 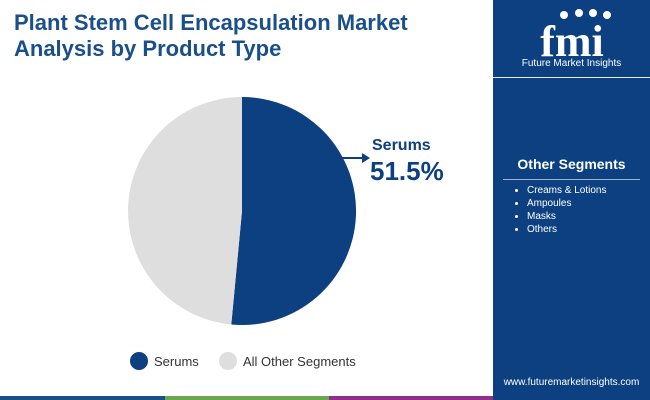 What do you see at coordinates (571, 179) in the screenshot?
I see `other-segments-divider` at bounding box center [571, 179].